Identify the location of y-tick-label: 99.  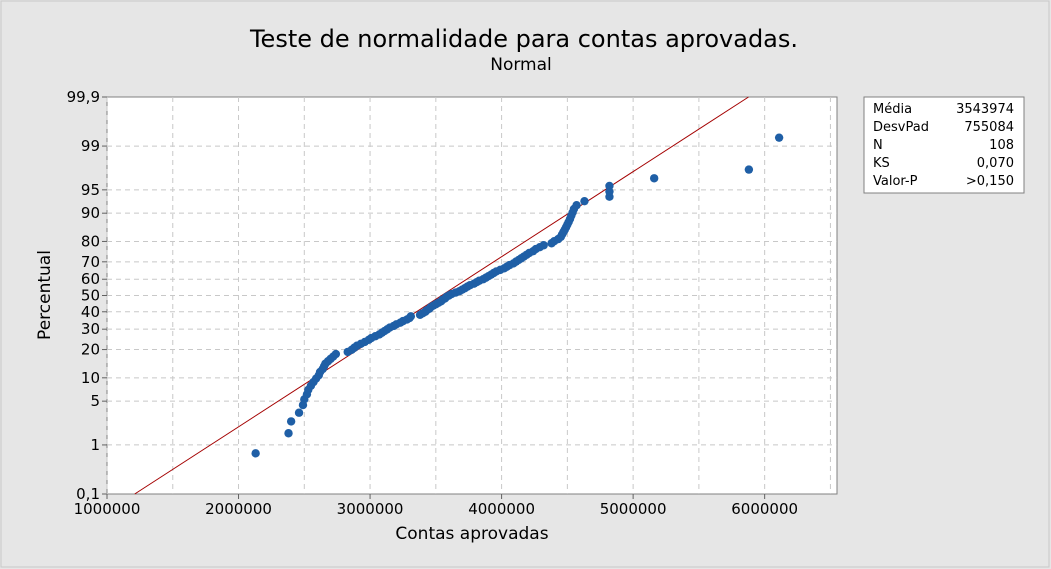
(90, 146).